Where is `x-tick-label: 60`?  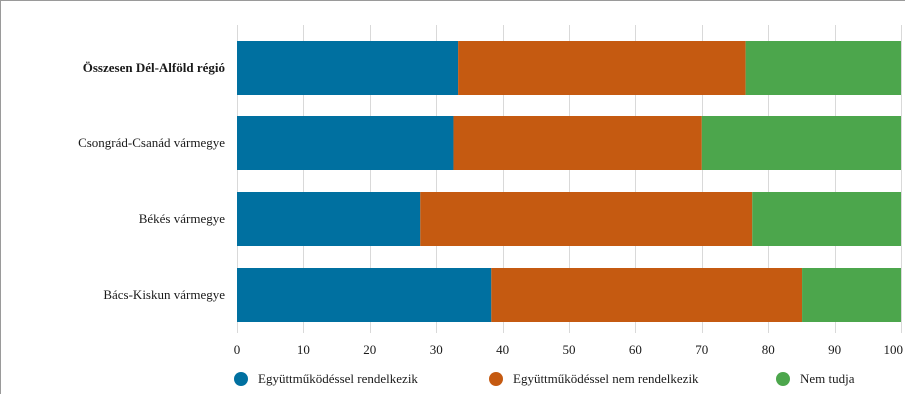
x-tick-label: 60 is located at coordinates (635, 349).